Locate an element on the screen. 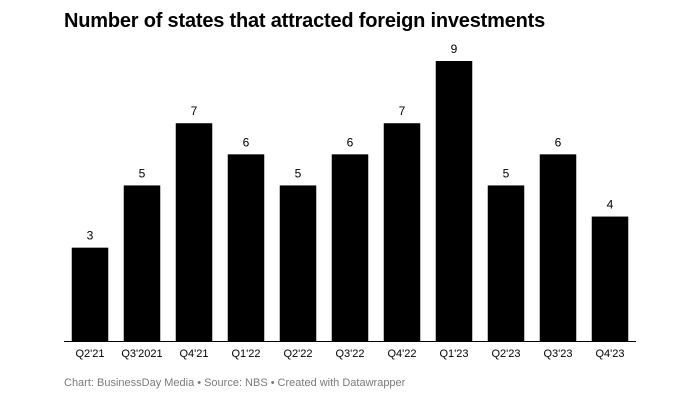  x-tick-label: Q3'22 is located at coordinates (349, 354).